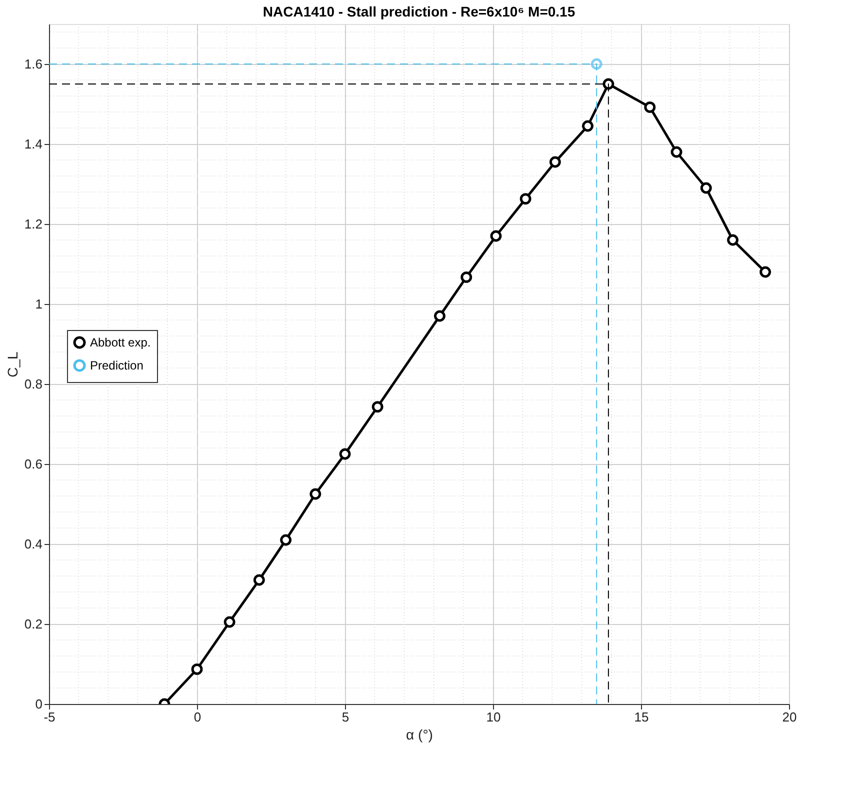 The image size is (845, 797). What do you see at coordinates (33, 384) in the screenshot?
I see `y-tick-label: 0.8` at bounding box center [33, 384].